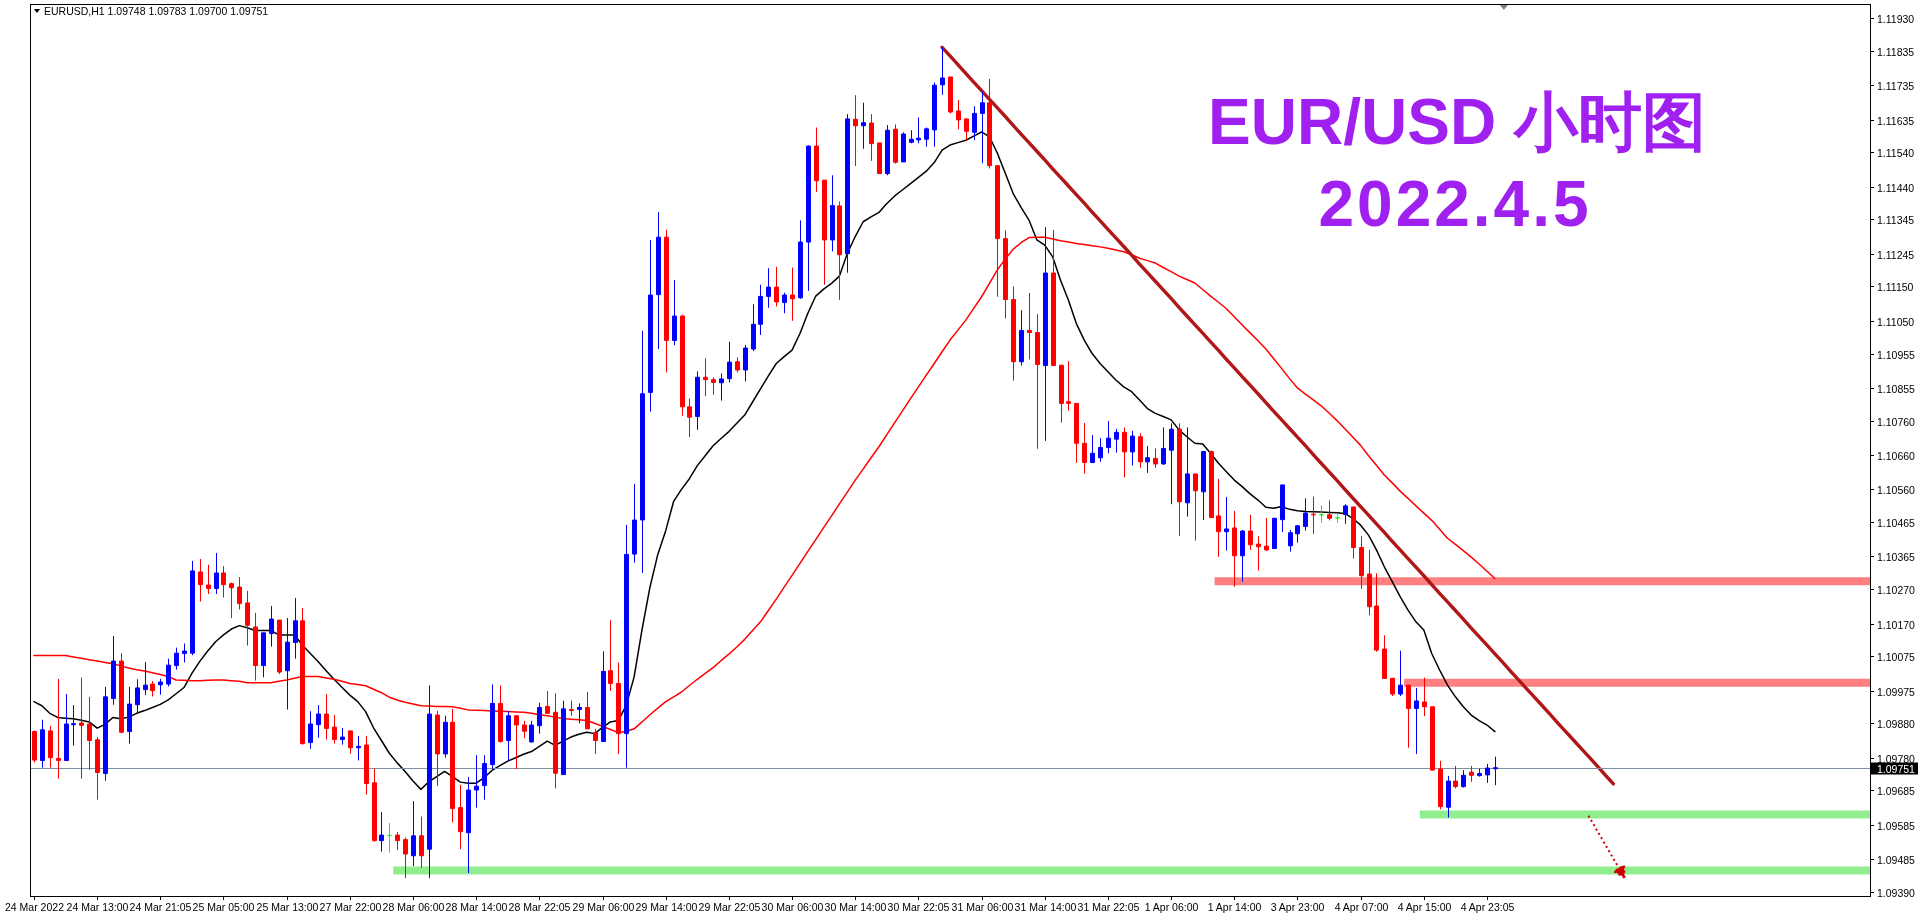  What do you see at coordinates (1896, 85) in the screenshot?
I see `y-tick-label: 1.11735` at bounding box center [1896, 85].